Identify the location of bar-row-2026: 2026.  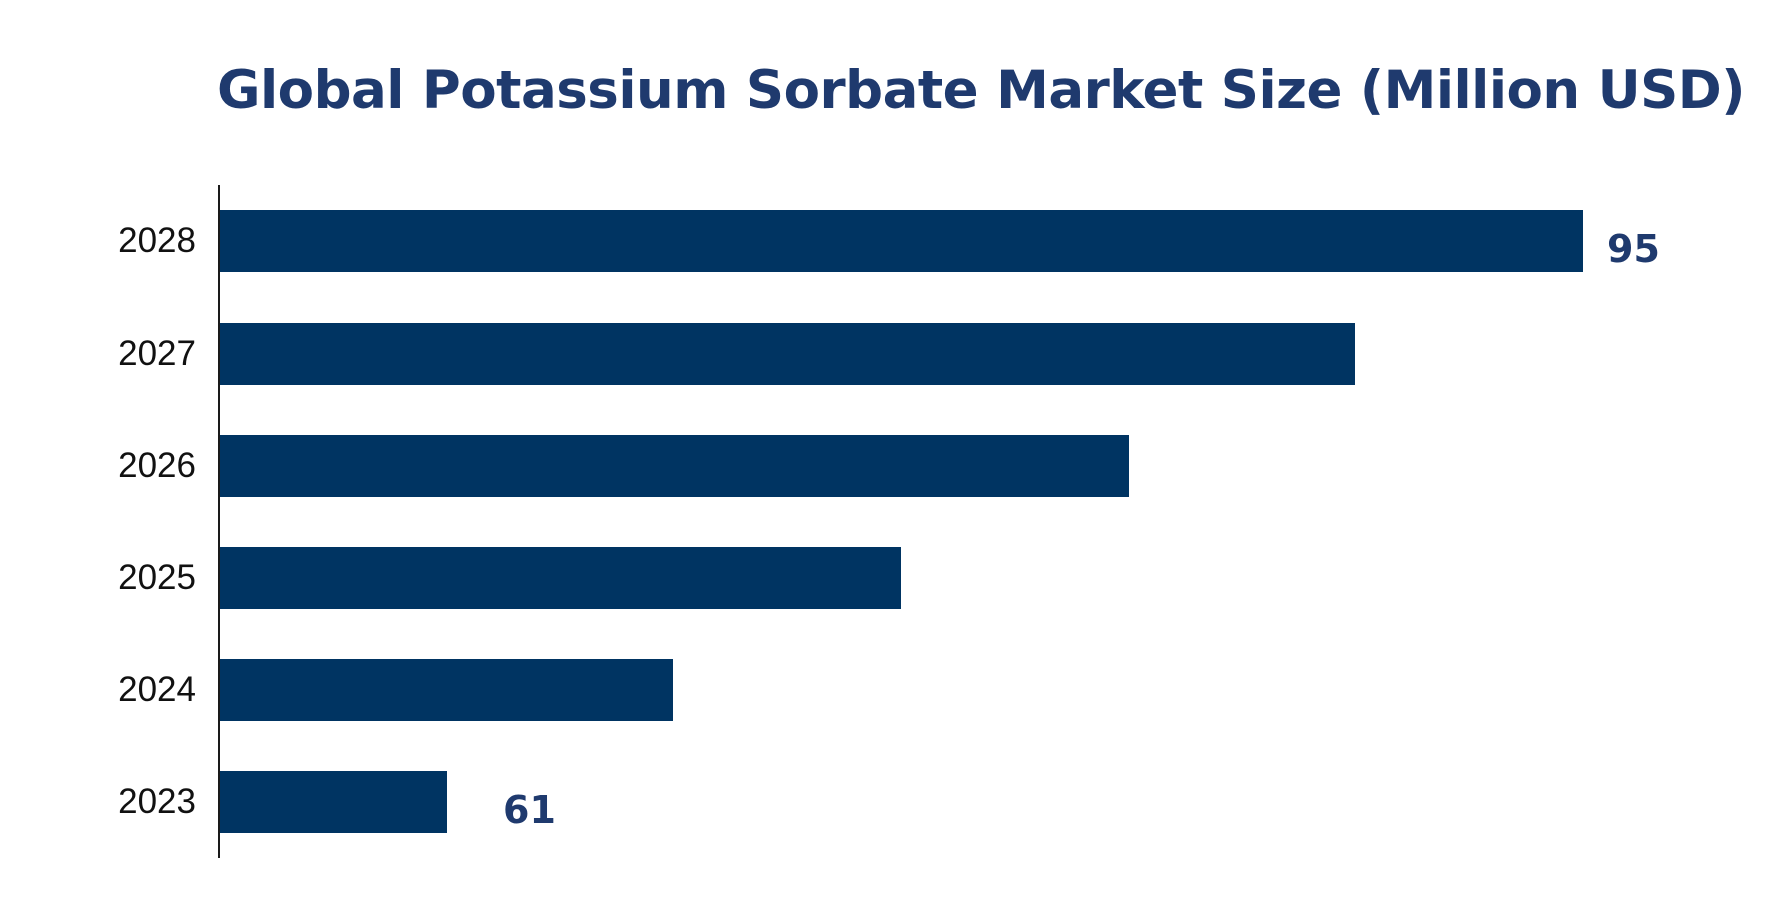
(891, 466).